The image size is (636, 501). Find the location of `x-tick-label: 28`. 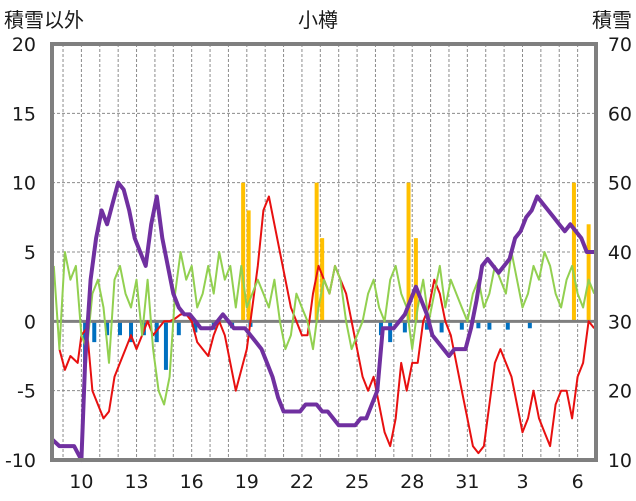

x-tick-label: 28 is located at coordinates (412, 482).